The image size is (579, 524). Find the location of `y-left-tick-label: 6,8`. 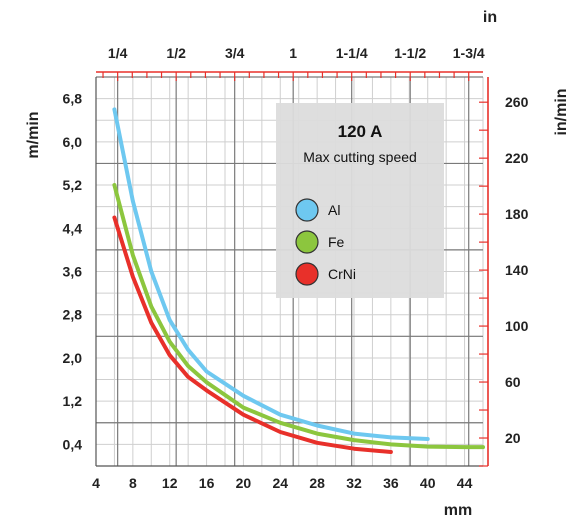

y-left-tick-label: 6,8 is located at coordinates (73, 99).